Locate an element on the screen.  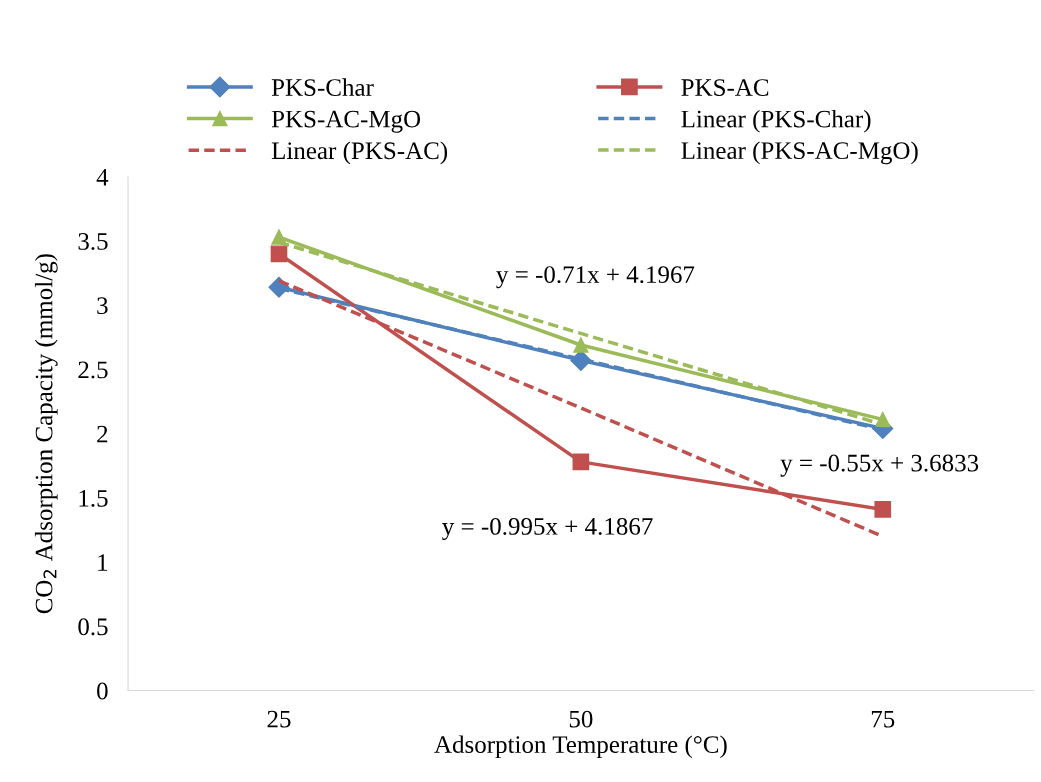
y-tick-label: 0 is located at coordinates (102, 691).